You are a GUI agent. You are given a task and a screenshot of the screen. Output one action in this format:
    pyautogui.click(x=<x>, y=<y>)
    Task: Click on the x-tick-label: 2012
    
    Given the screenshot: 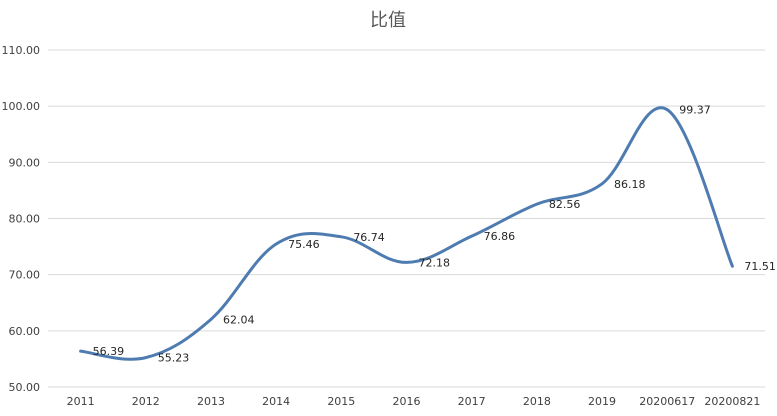 What is the action you would take?
    pyautogui.click(x=146, y=401)
    